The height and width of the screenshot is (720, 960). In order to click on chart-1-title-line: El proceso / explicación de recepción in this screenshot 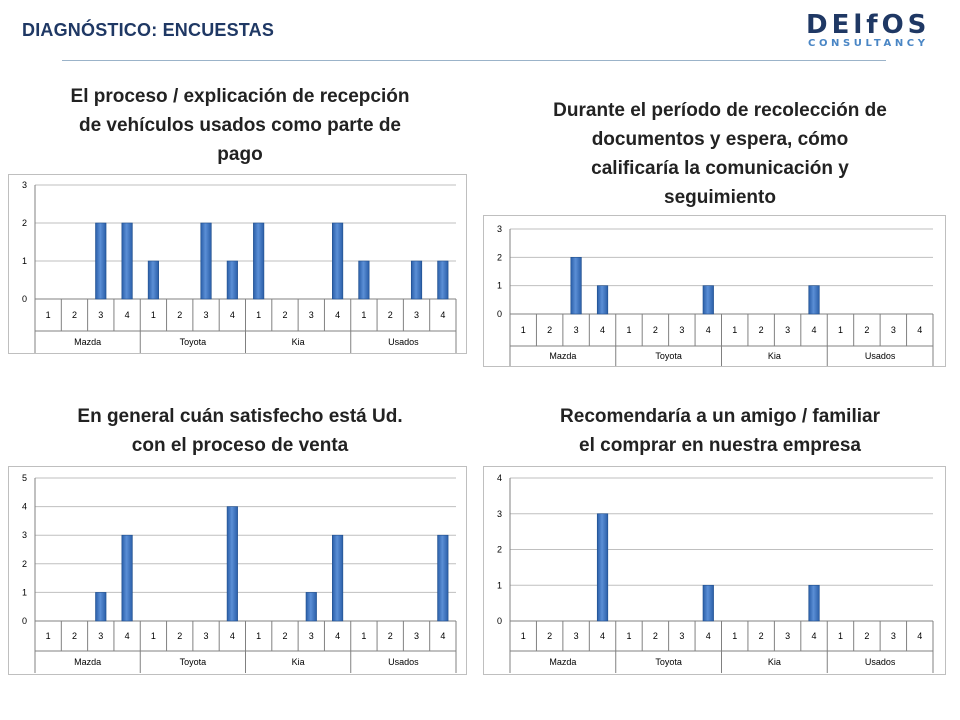, I will do `click(240, 96)`.